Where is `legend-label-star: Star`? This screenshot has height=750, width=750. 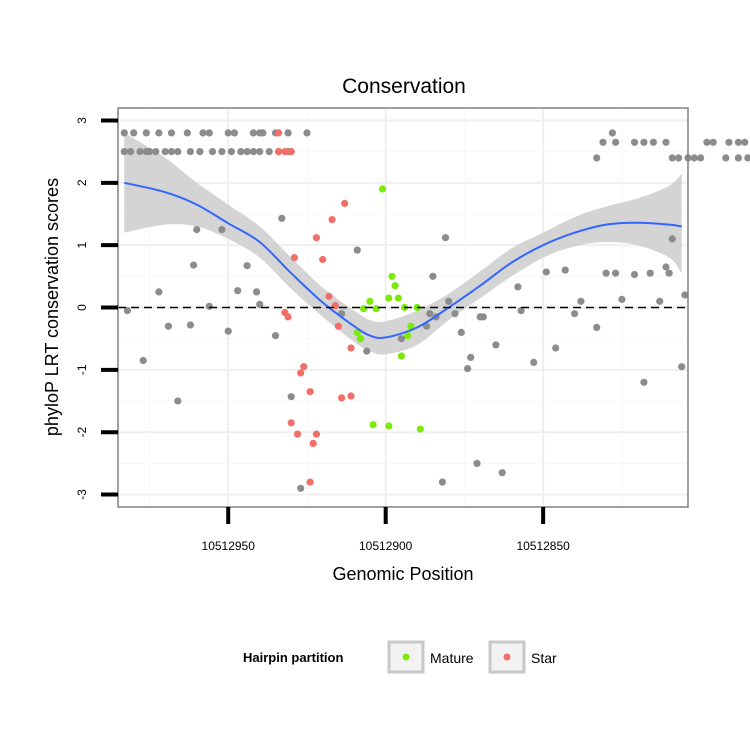 legend-label-star: Star is located at coordinates (544, 658).